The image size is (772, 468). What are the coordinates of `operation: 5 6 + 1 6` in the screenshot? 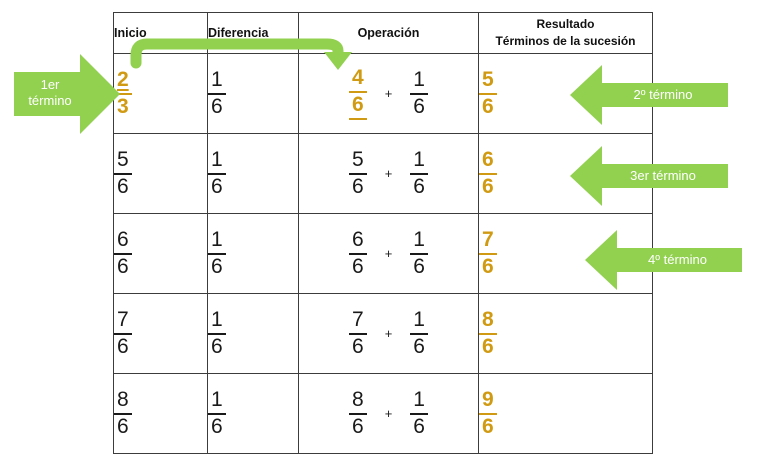 It's located at (388, 173).